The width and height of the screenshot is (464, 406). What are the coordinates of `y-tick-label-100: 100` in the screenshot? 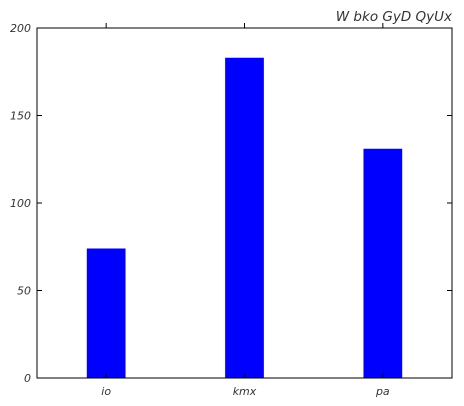 It's located at (20, 203).